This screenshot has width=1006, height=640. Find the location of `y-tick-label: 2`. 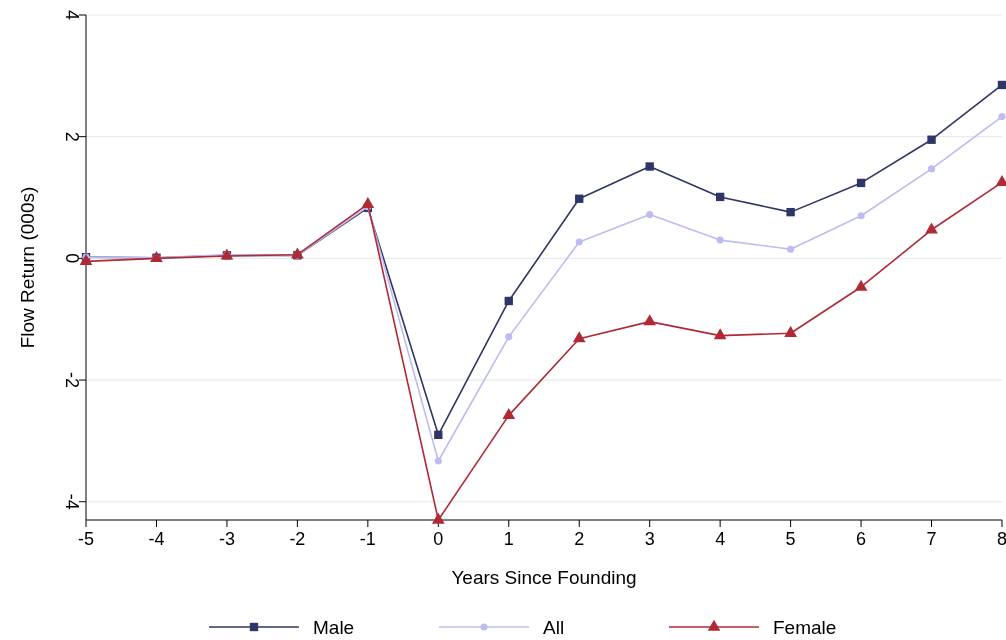

y-tick-label: 2 is located at coordinates (72, 136).